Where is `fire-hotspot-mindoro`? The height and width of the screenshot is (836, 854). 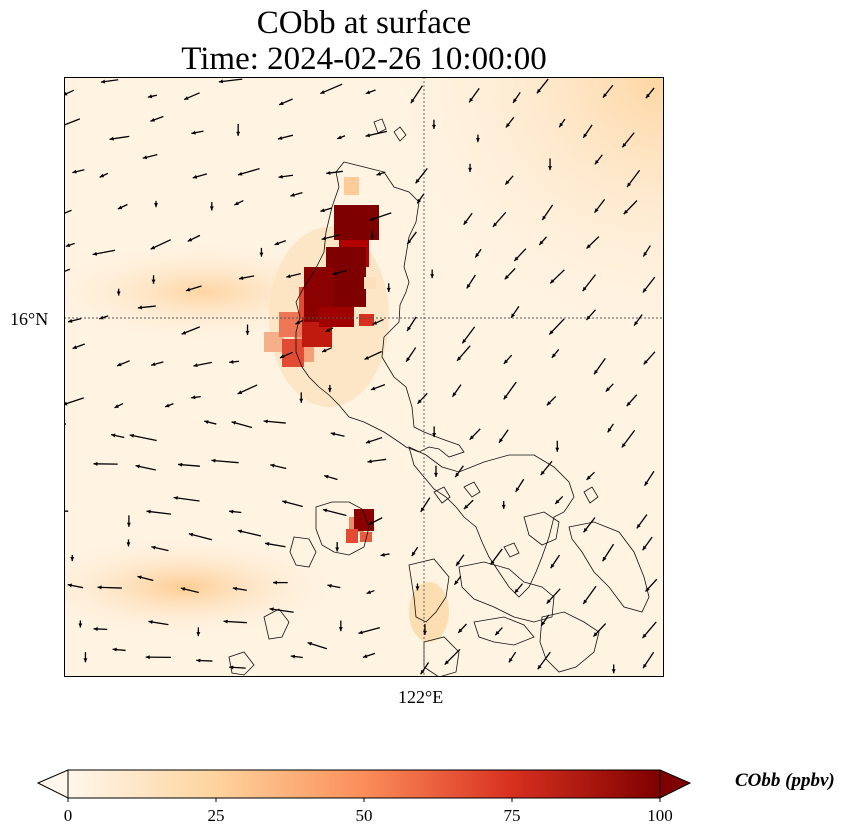
fire-hotspot-mindoro is located at coordinates (360, 526).